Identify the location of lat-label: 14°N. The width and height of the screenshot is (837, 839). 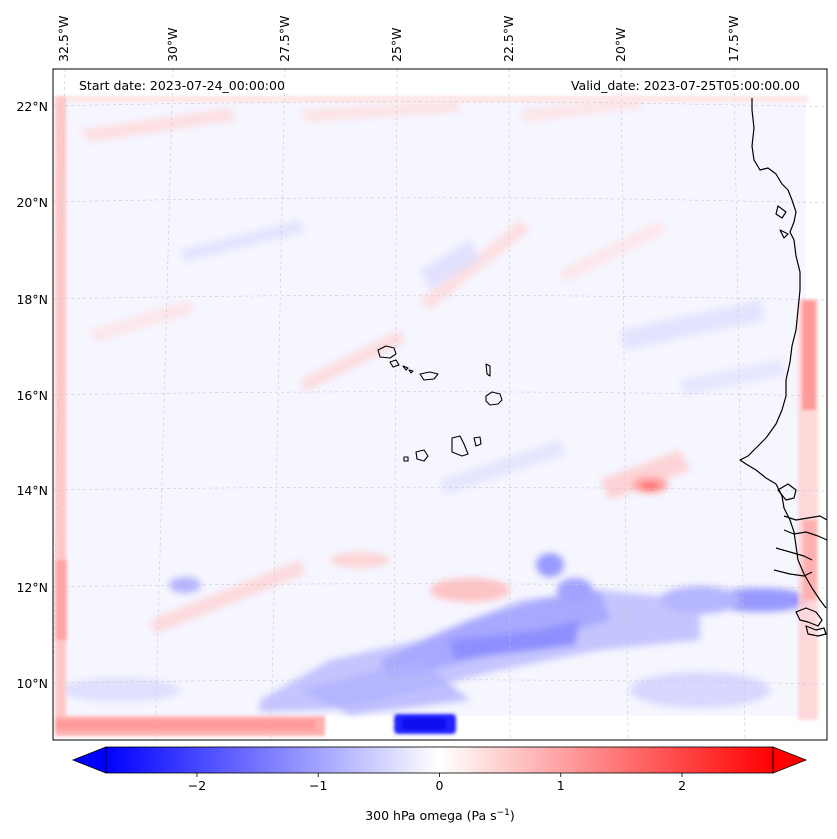
(32, 490).